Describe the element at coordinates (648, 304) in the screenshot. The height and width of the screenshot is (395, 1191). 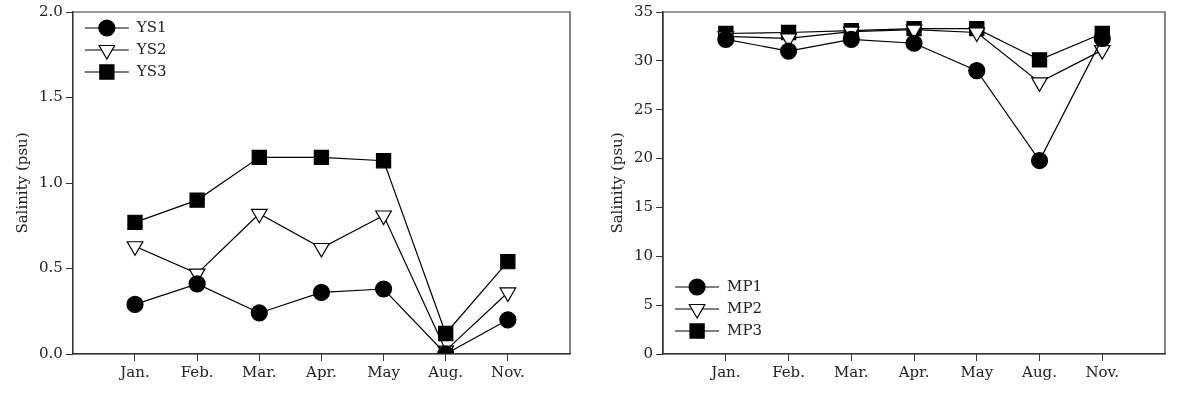
I see `y-tick-label: 5` at that location.